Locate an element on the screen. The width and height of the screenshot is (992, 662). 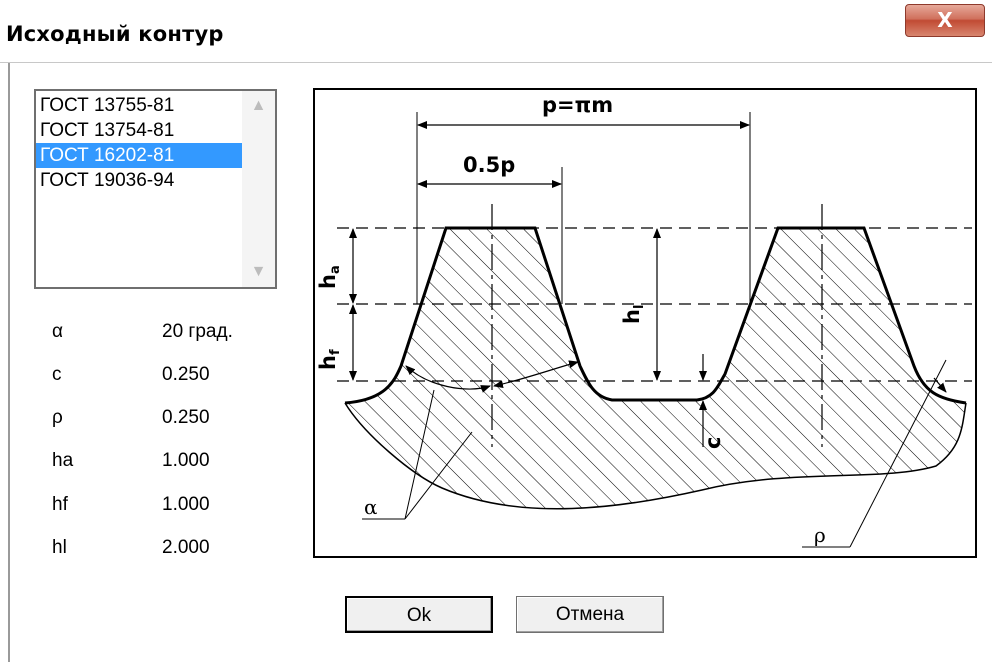
standard-list-item: ГОСТ 13754-81 is located at coordinates (107, 130).